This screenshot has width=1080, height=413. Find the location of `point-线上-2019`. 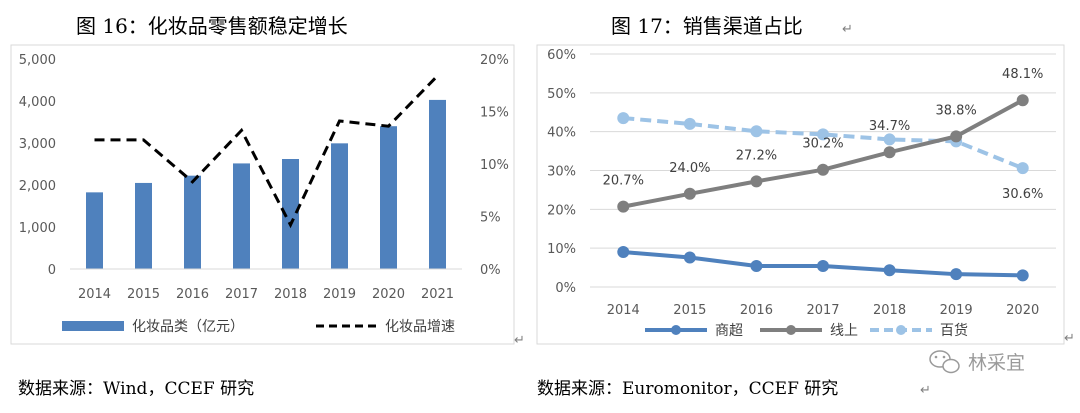

point-线上-2019 is located at coordinates (956, 136).